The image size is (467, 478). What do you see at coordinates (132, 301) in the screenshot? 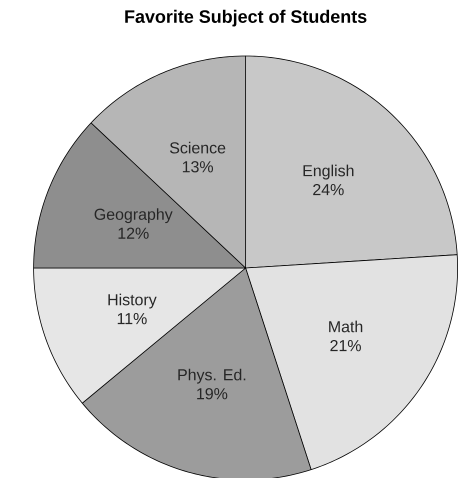
I see `slice-label: History` at bounding box center [132, 301].